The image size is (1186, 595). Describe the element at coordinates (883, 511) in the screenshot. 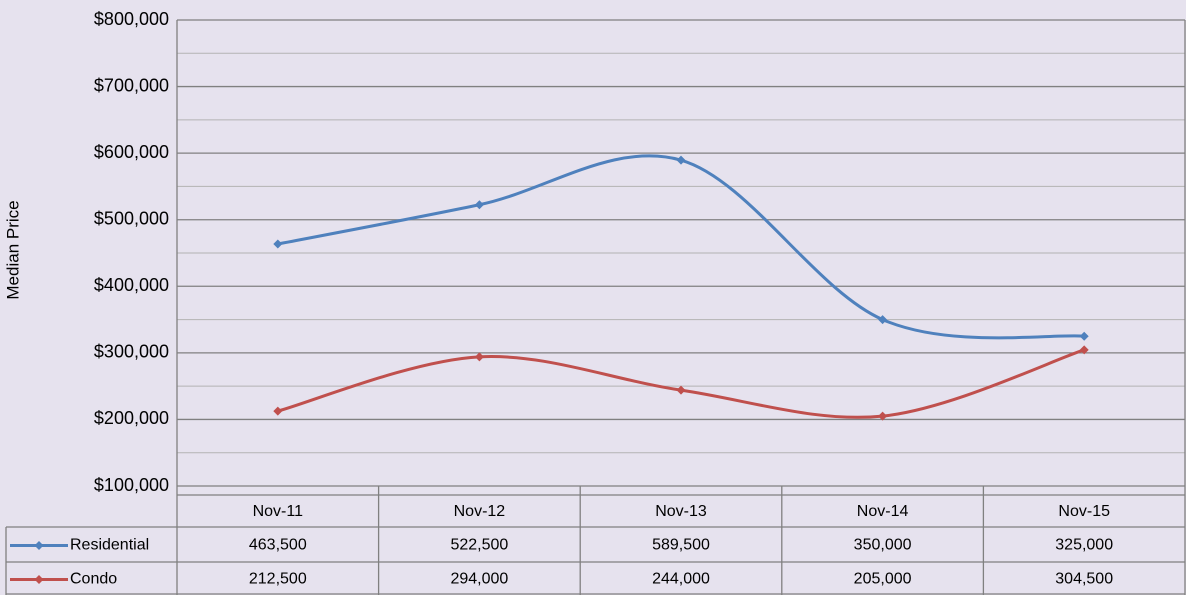

I see `x-tick-label: Nov-14` at that location.